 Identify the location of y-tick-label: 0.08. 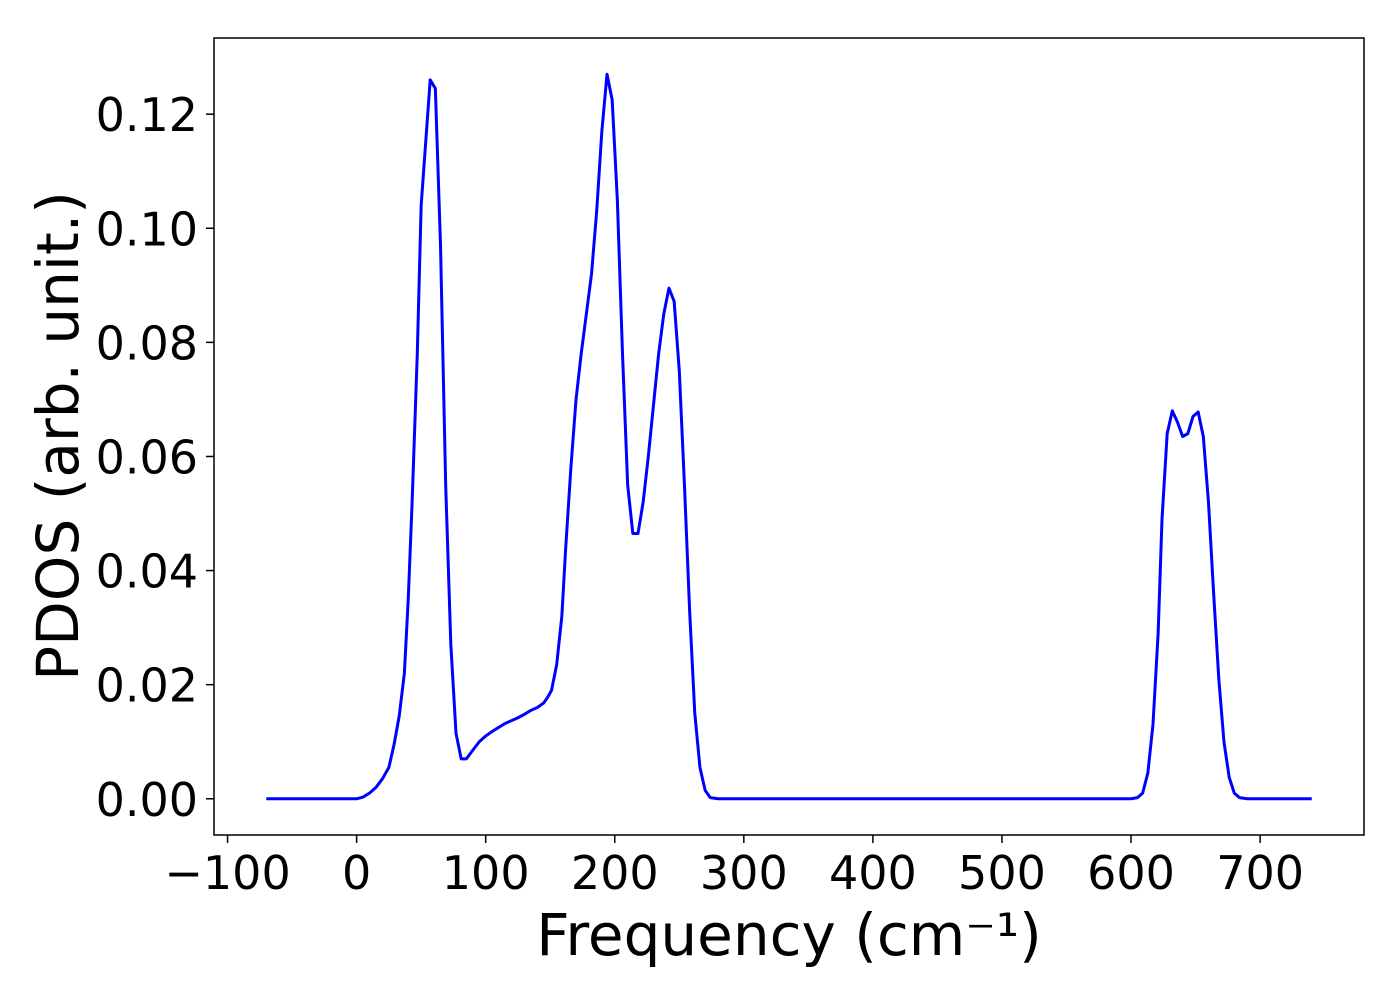
(147, 343).